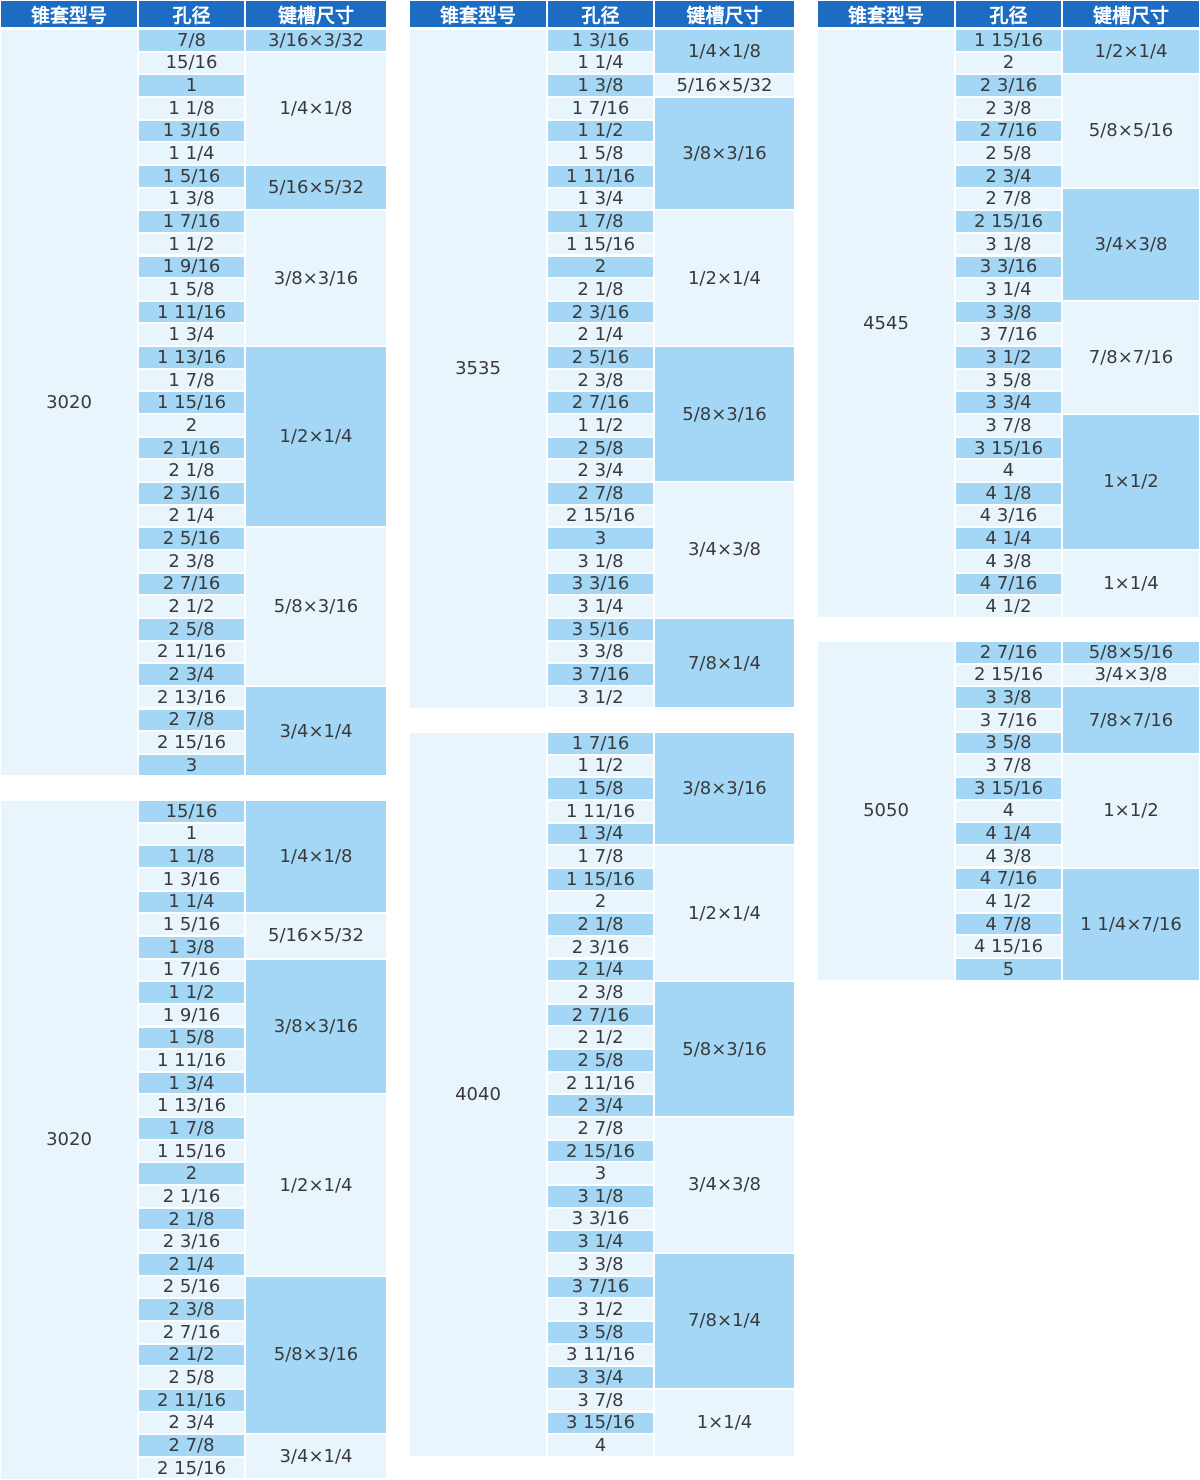 This screenshot has width=1200, height=1480. I want to click on bore-cell: 2 11/16, so click(600, 1083).